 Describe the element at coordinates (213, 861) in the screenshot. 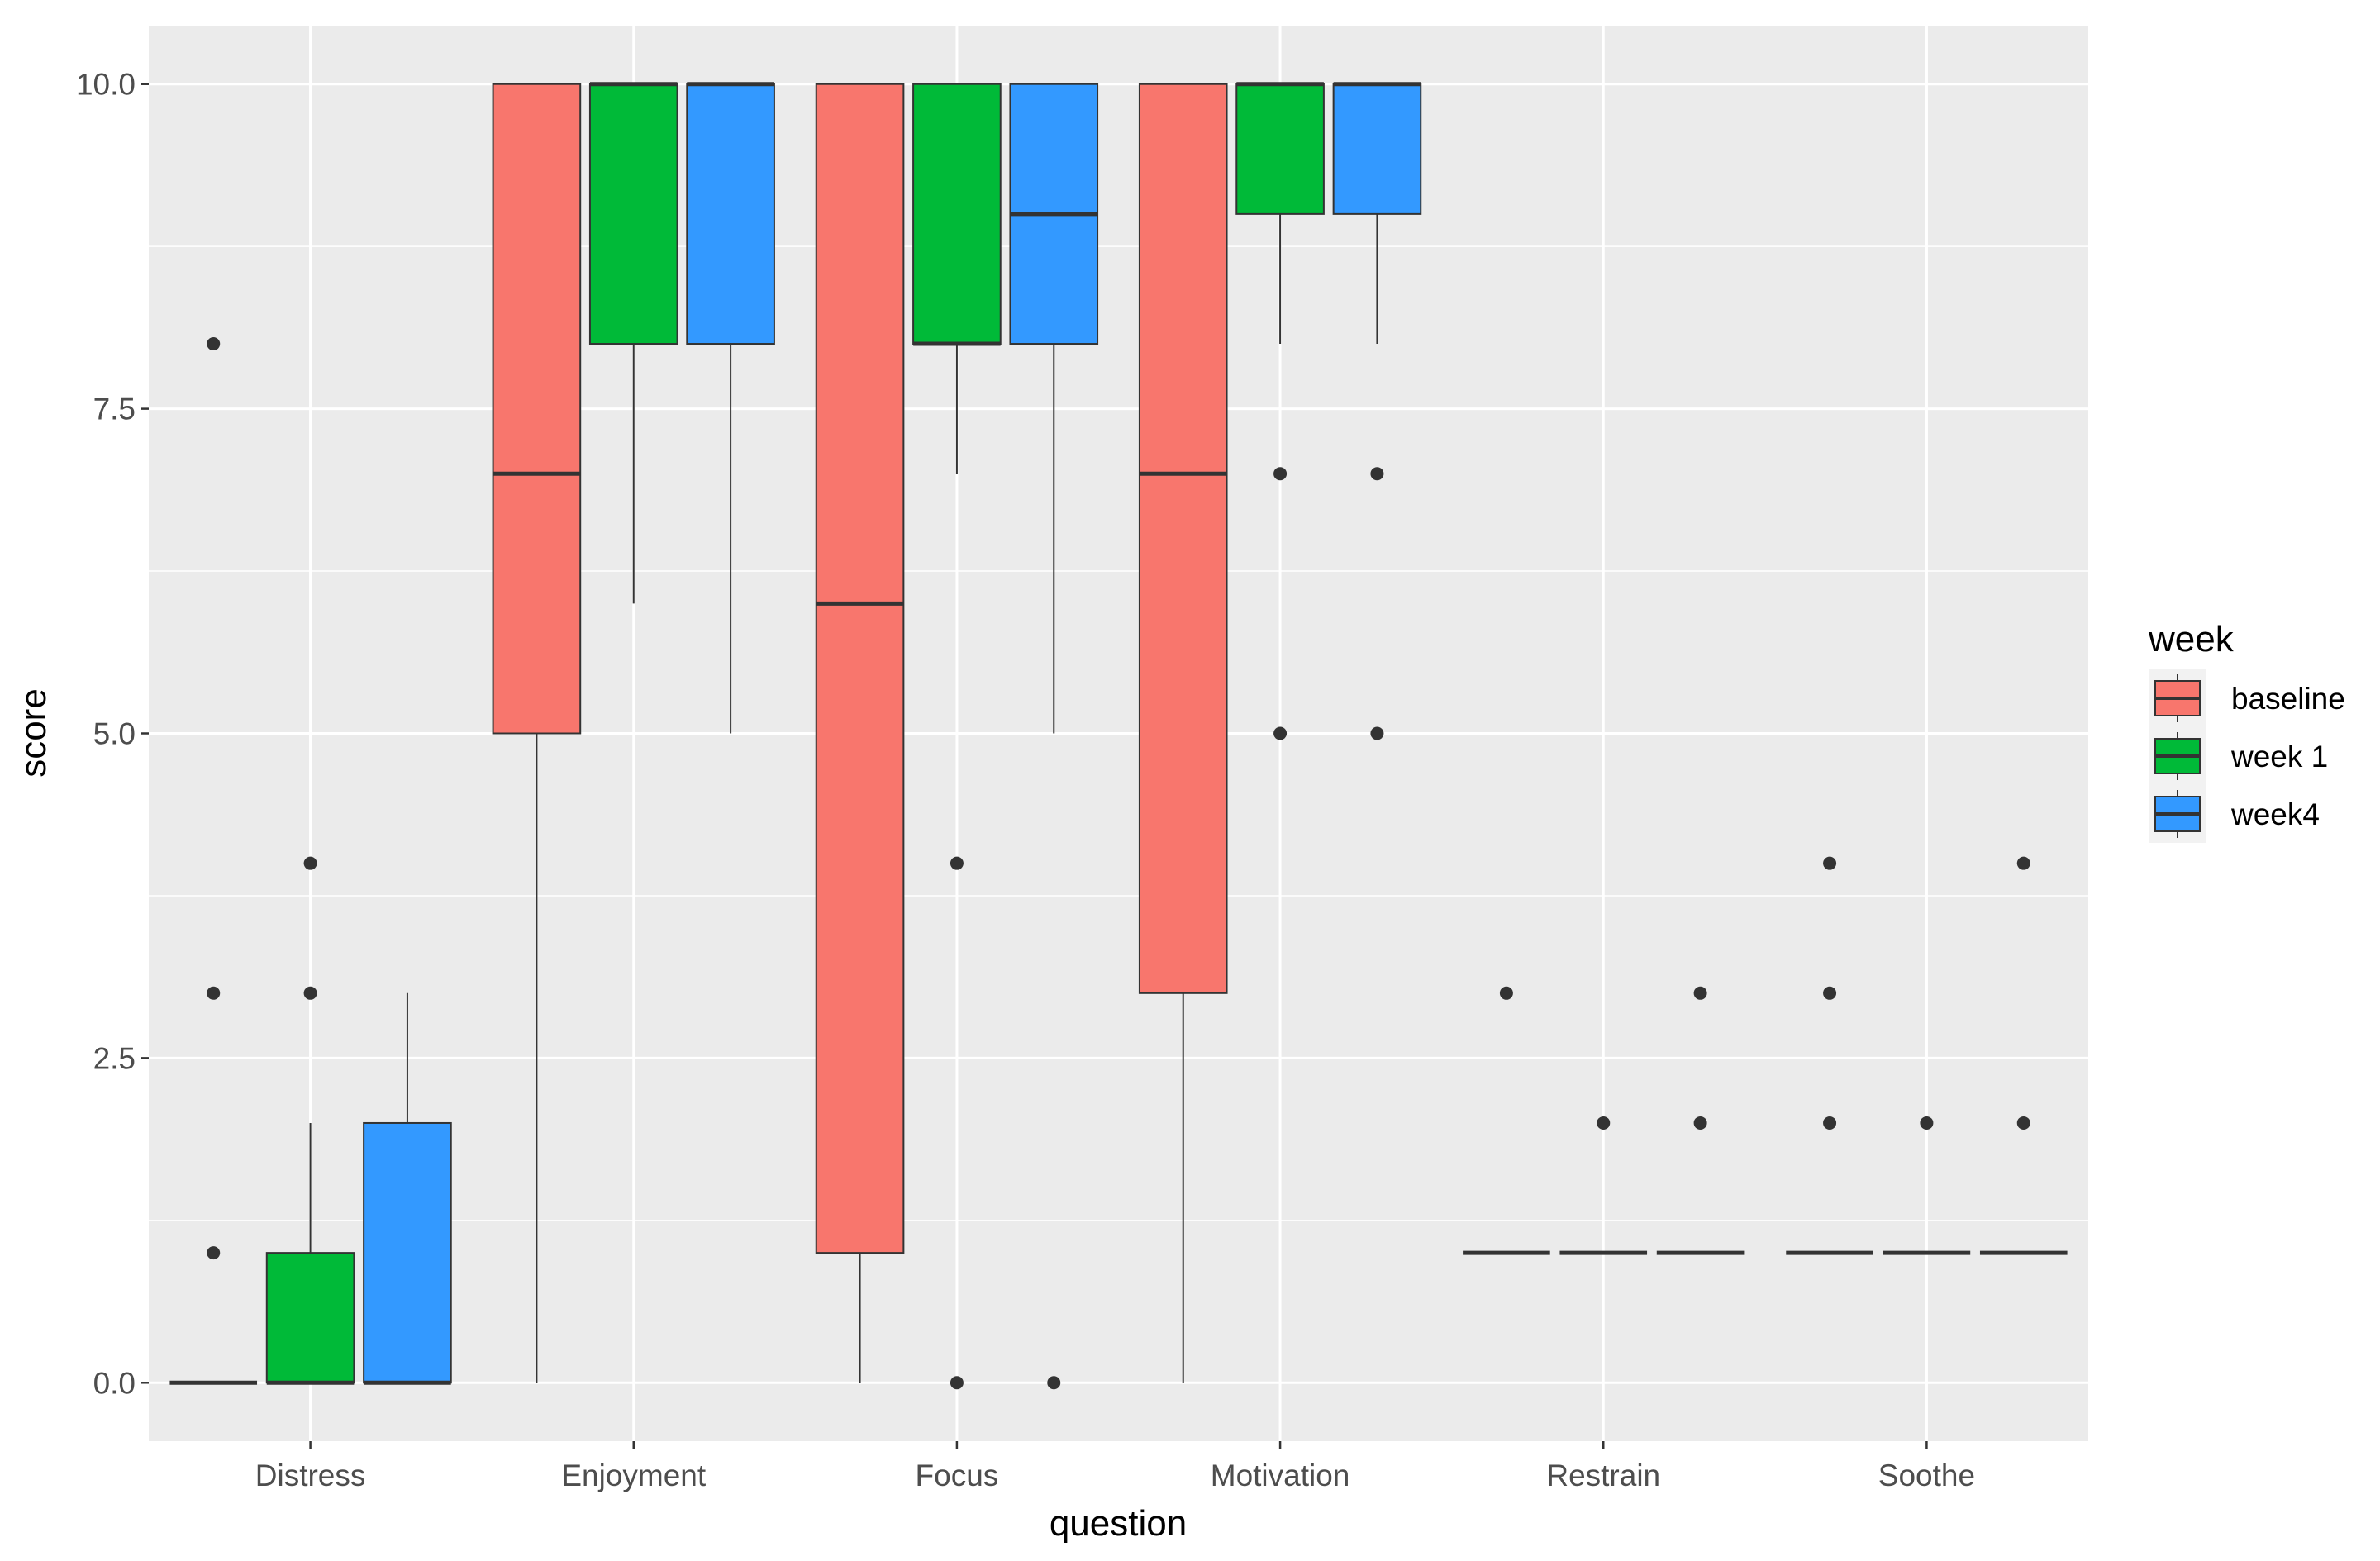

I see `box-baseline-distress` at that location.